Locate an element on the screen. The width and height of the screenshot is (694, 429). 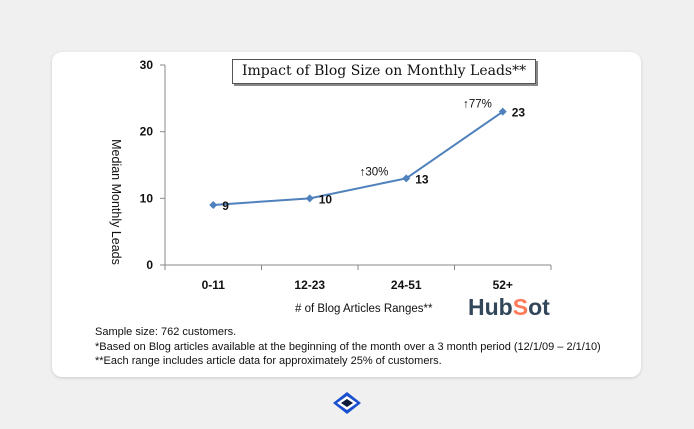
x-tick-label: 24-51 is located at coordinates (406, 285).